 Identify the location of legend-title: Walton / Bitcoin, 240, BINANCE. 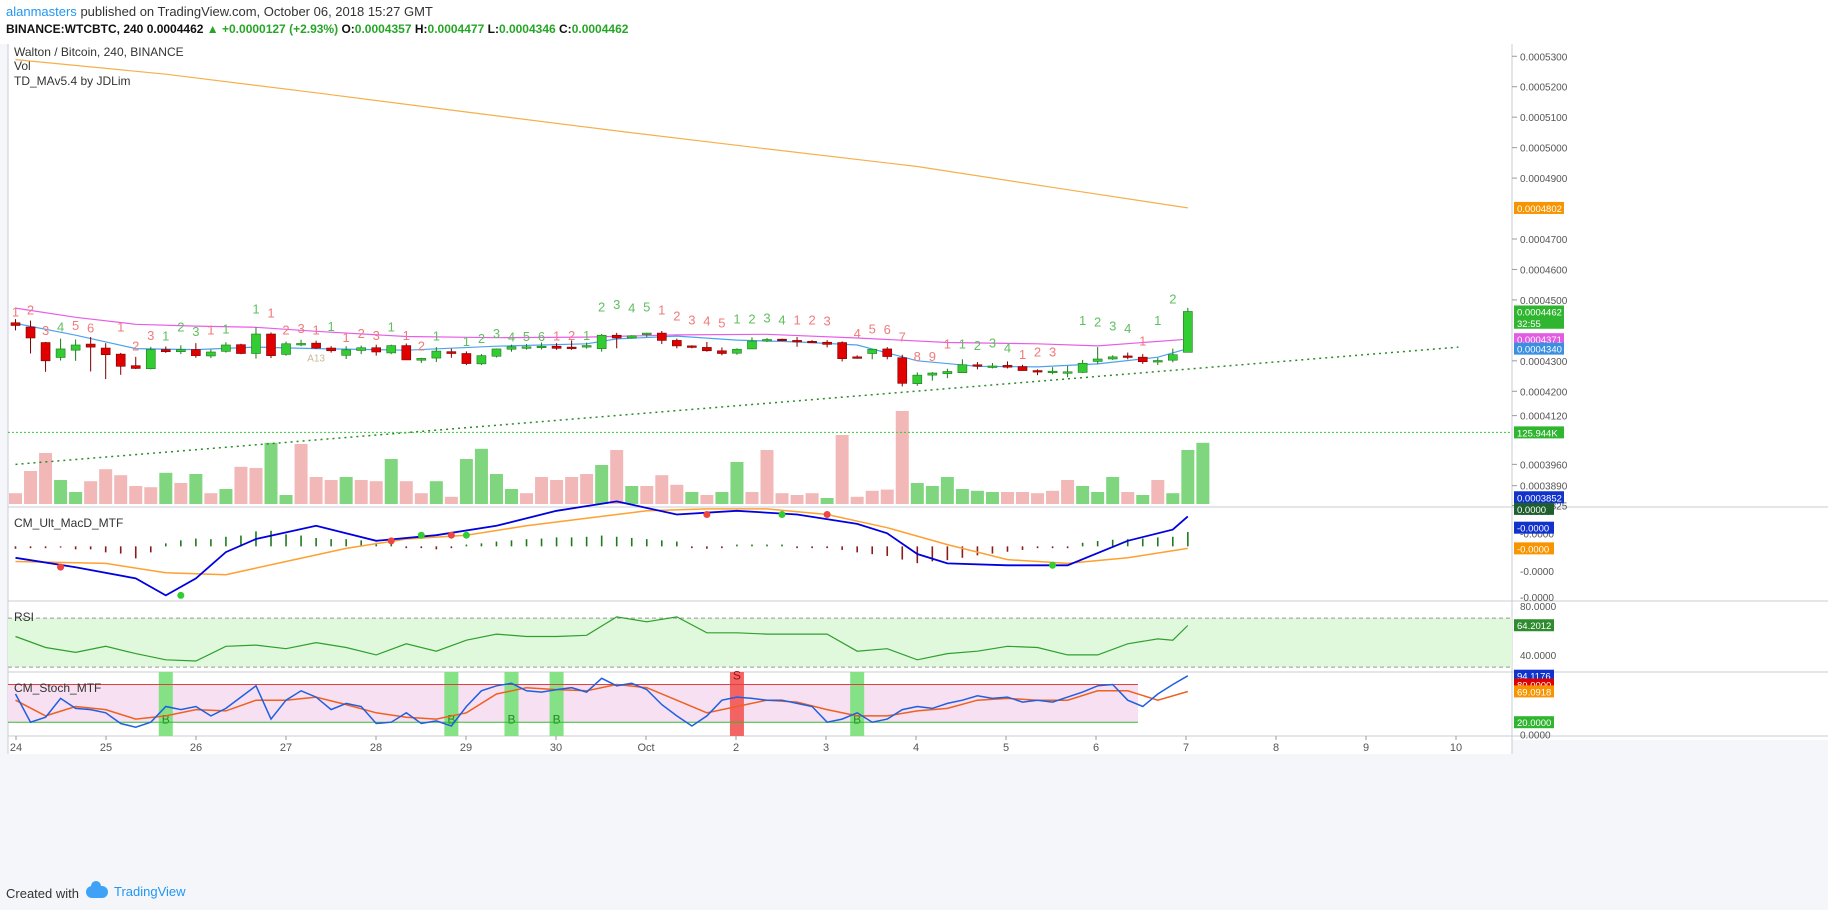
(99, 52).